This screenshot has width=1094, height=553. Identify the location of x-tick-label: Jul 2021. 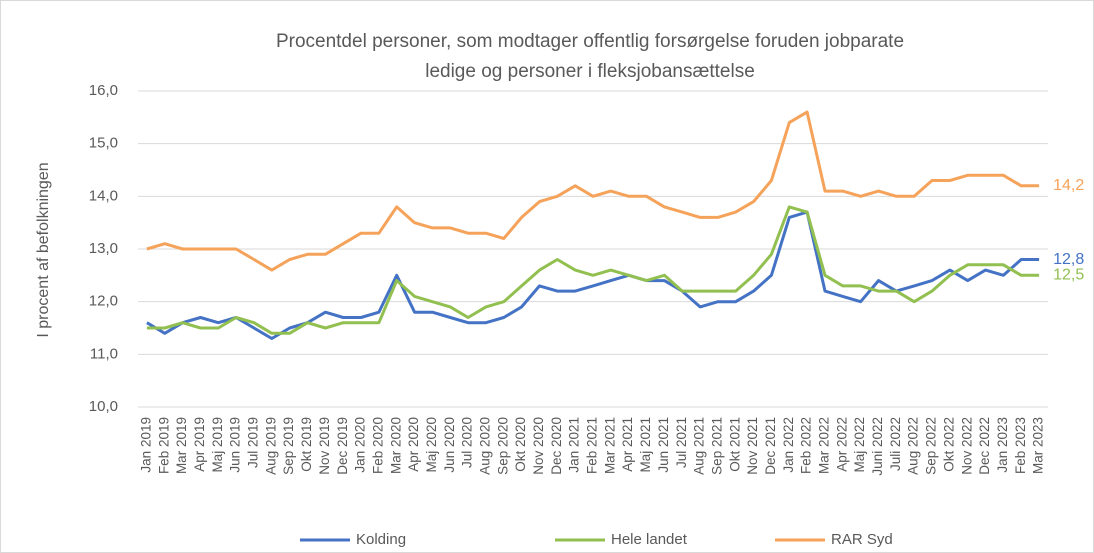
(681, 442).